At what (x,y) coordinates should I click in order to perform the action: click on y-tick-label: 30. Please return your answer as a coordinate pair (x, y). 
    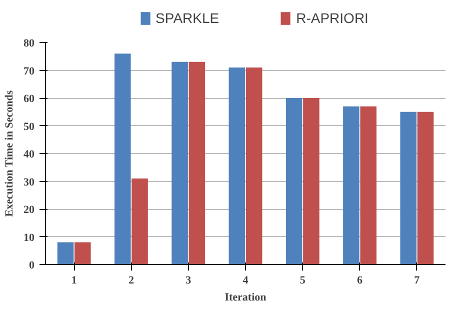
    Looking at the image, I should click on (29, 182).